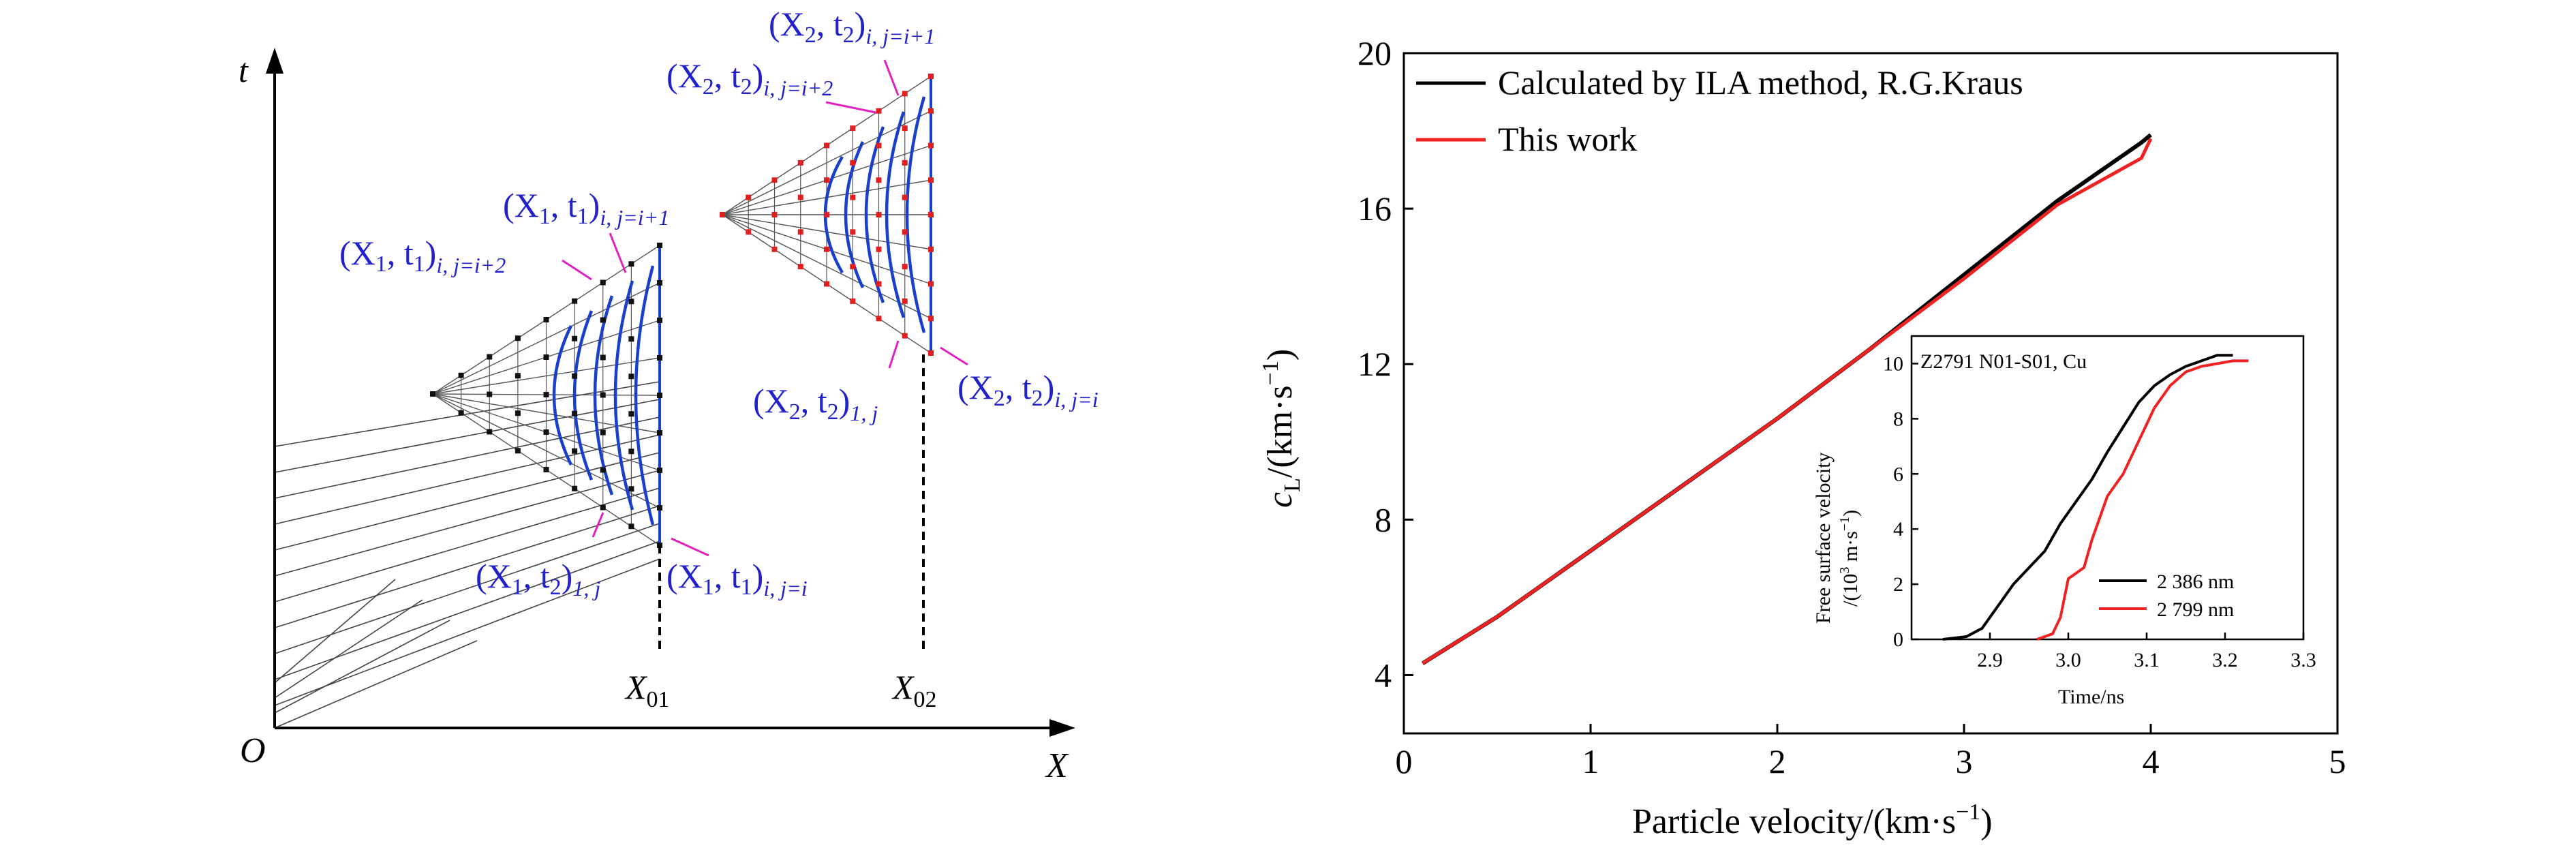  I want to click on inset-xtick-label: 3.2, so click(2225, 660).